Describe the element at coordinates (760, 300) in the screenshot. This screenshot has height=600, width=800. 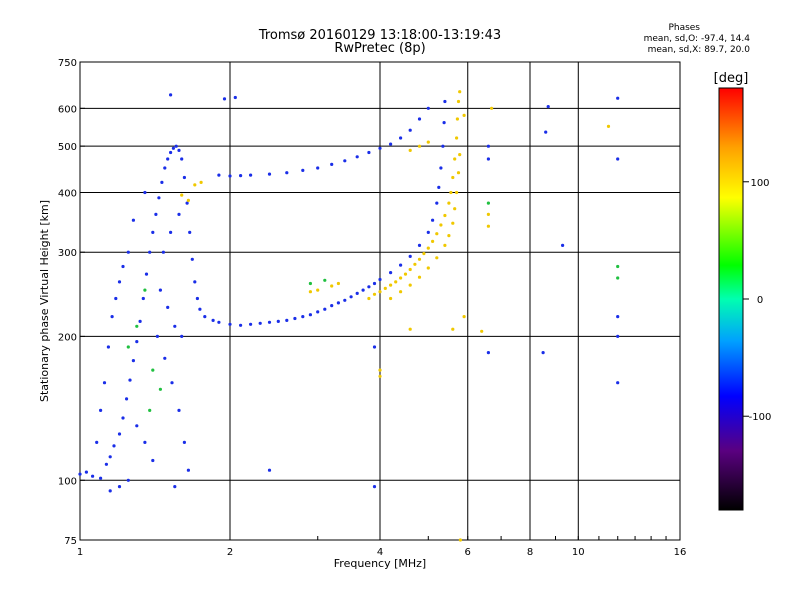
I see `colorbar-tick-label: 0` at that location.